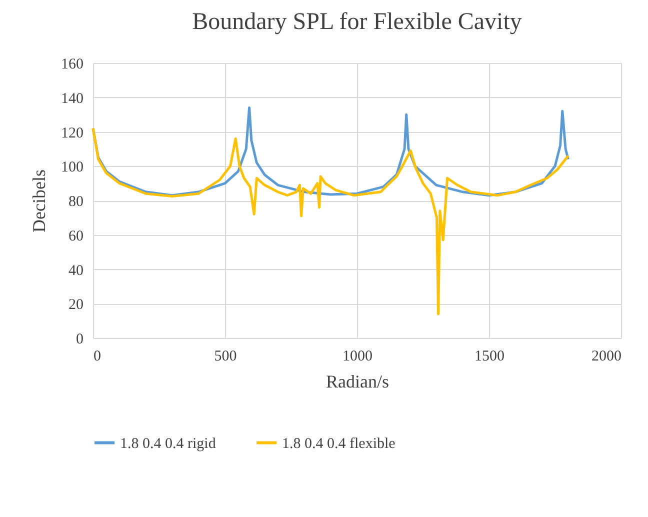  I want to click on y-tick-label: 0, so click(80, 340).